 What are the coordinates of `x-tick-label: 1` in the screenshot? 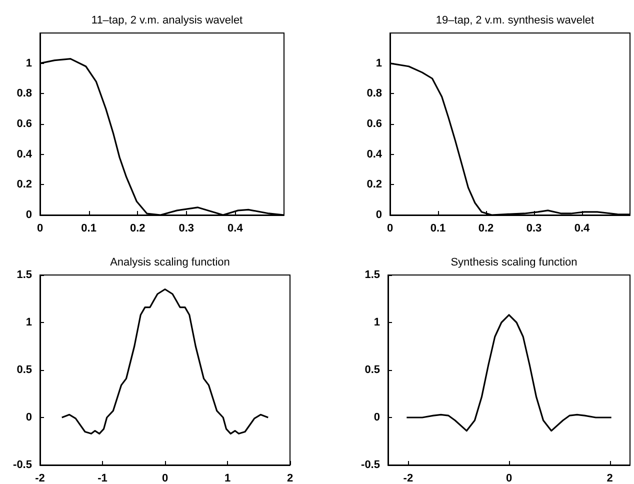 It's located at (227, 478).